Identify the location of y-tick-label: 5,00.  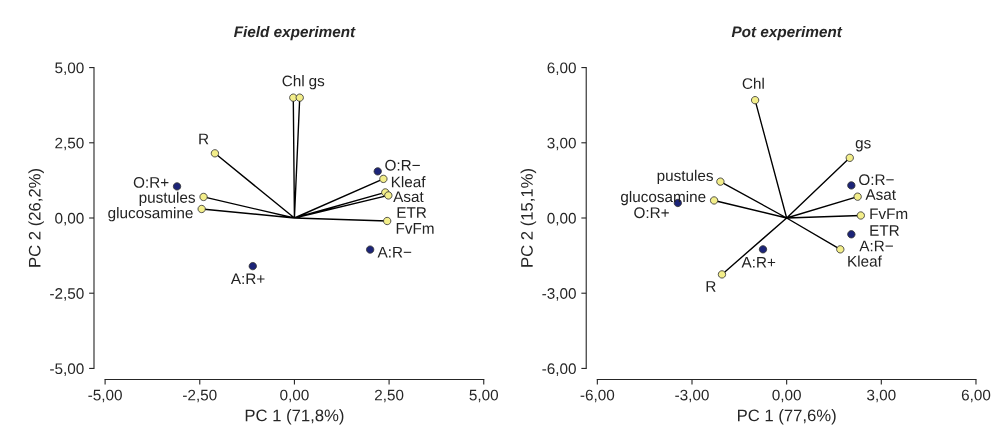
(69, 69).